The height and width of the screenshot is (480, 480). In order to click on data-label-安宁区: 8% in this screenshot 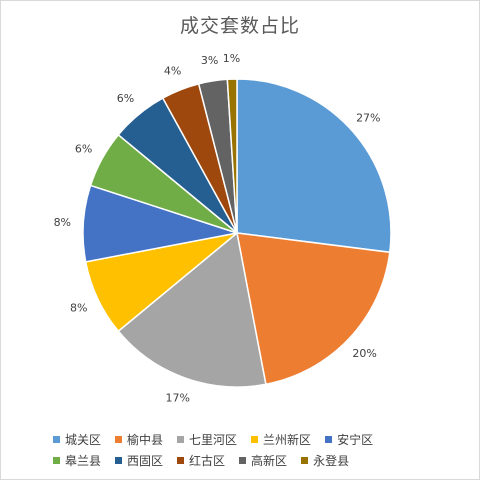, I will do `click(62, 222)`.